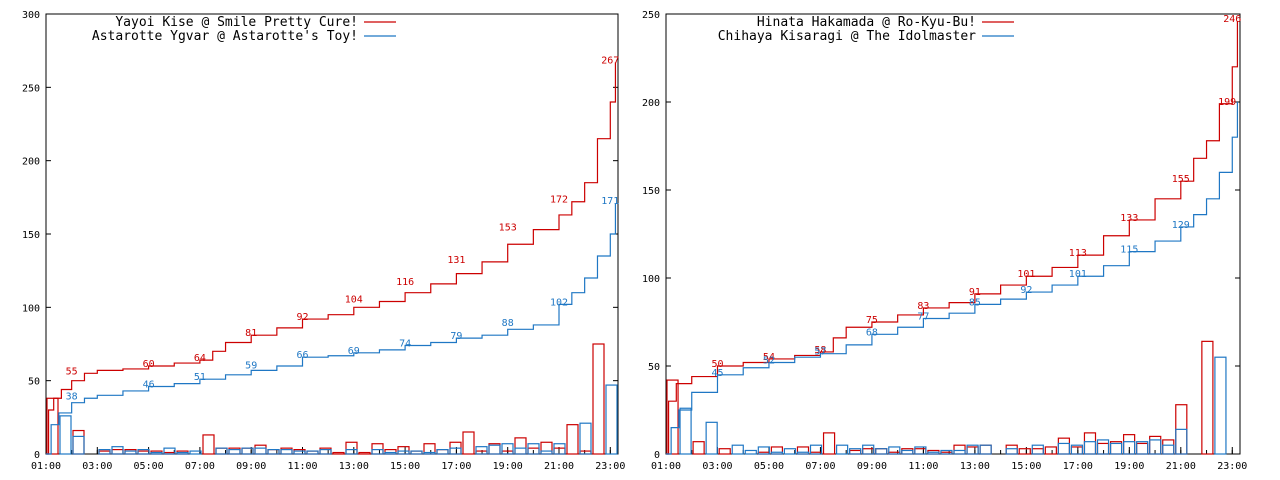 Image resolution: width=1280 pixels, height=480 pixels. Describe the element at coordinates (225, 36) in the screenshot. I see `legend-label: Astarotte Ygvar @ Astarotte's Toy!` at that location.